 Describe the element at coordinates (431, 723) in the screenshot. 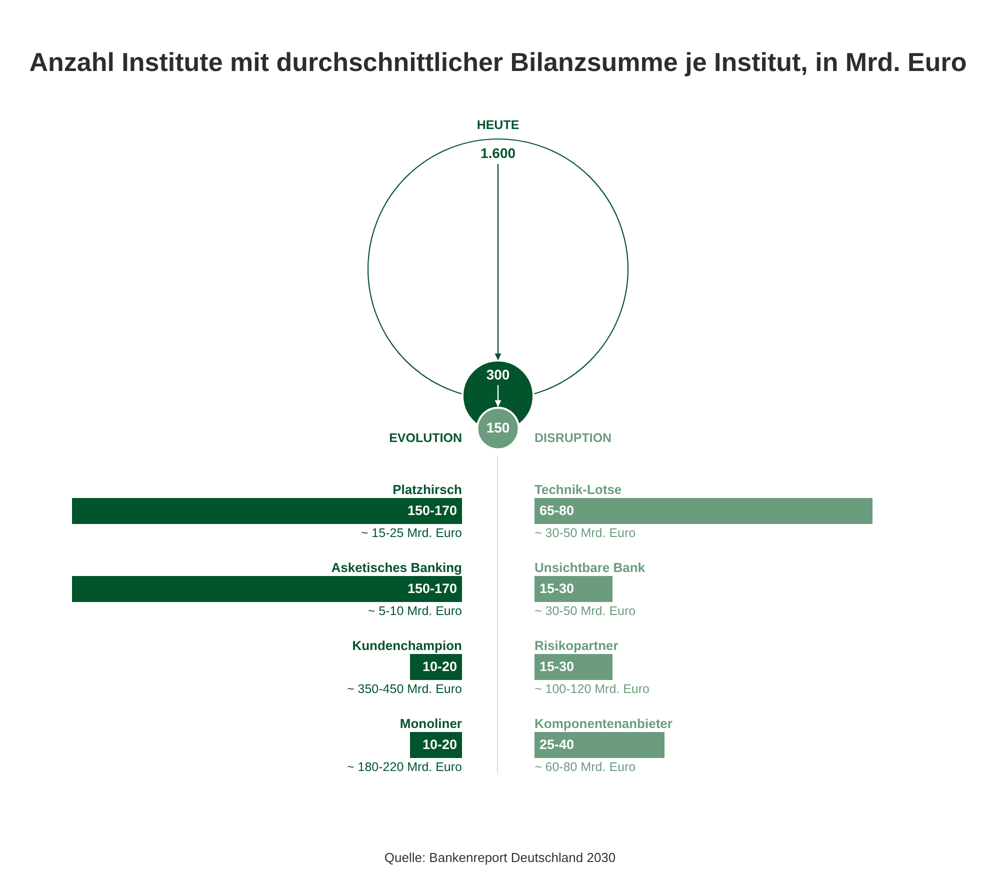

I see `y-tick-label: Monoliner` at that location.